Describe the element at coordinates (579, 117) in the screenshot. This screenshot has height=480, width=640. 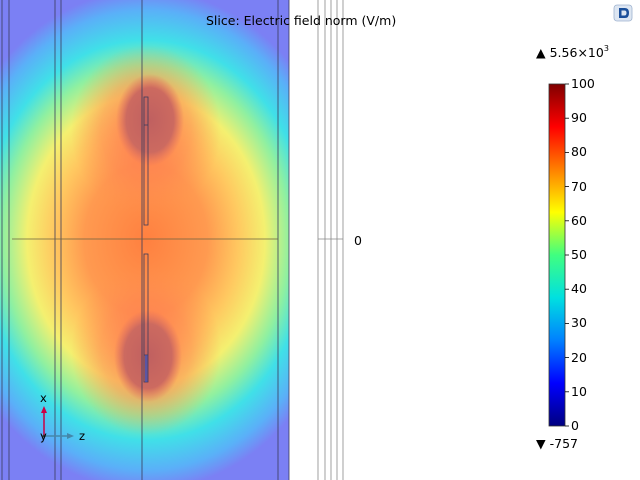
I see `colorbar-tick-label: 90` at that location.